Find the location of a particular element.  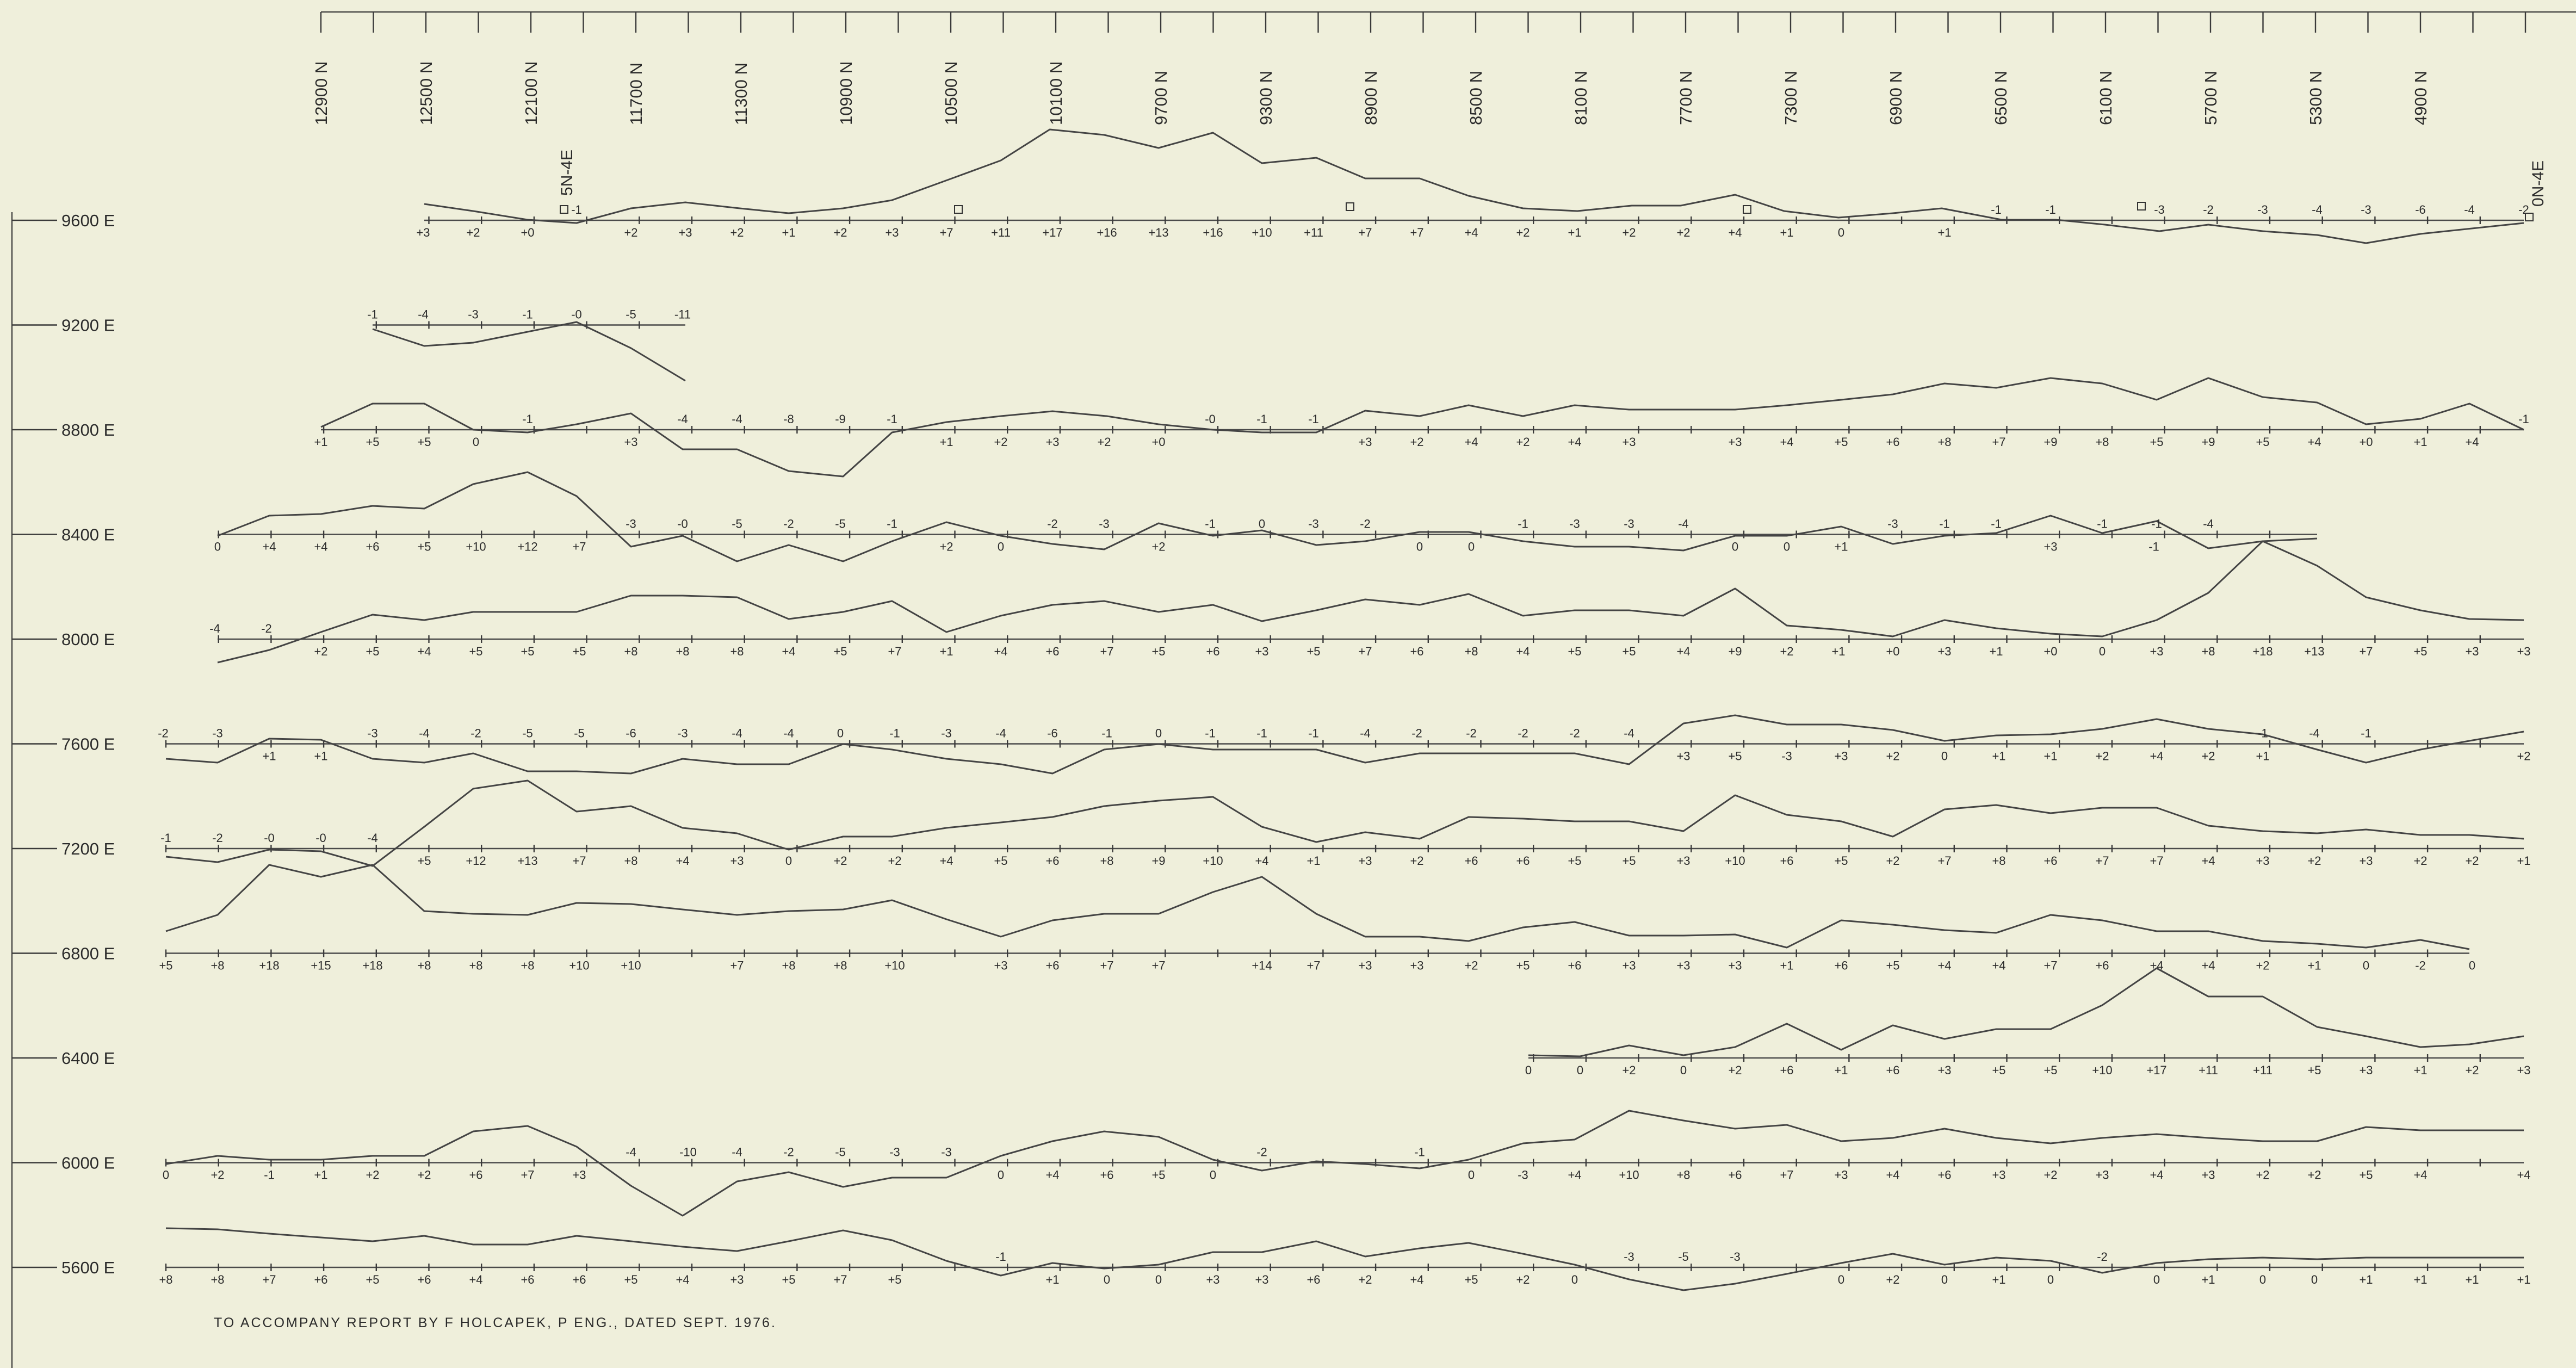

easting-label: 5600 E is located at coordinates (88, 1268).